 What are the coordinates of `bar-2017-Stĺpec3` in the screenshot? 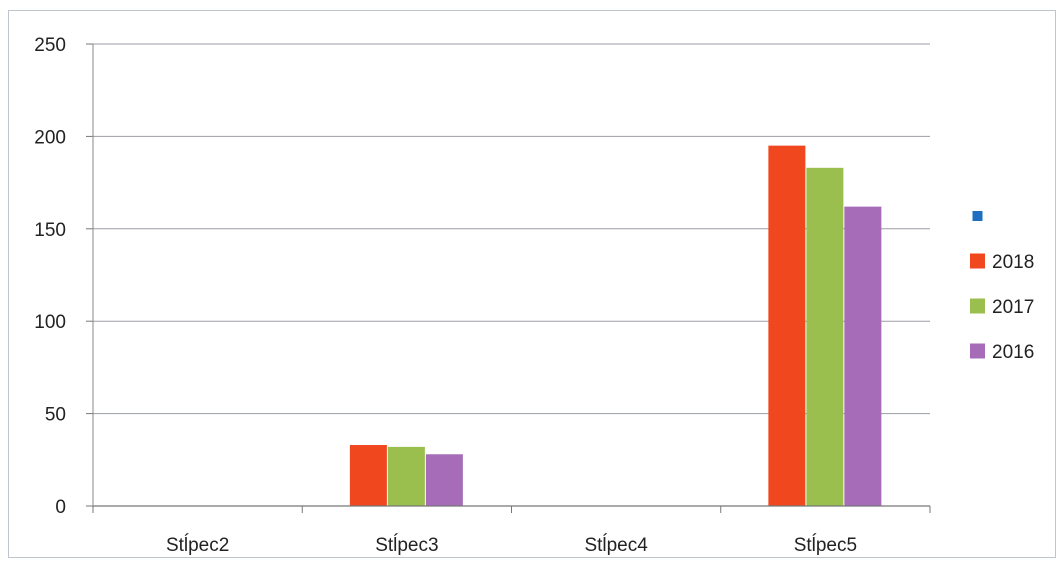 It's located at (406, 476).